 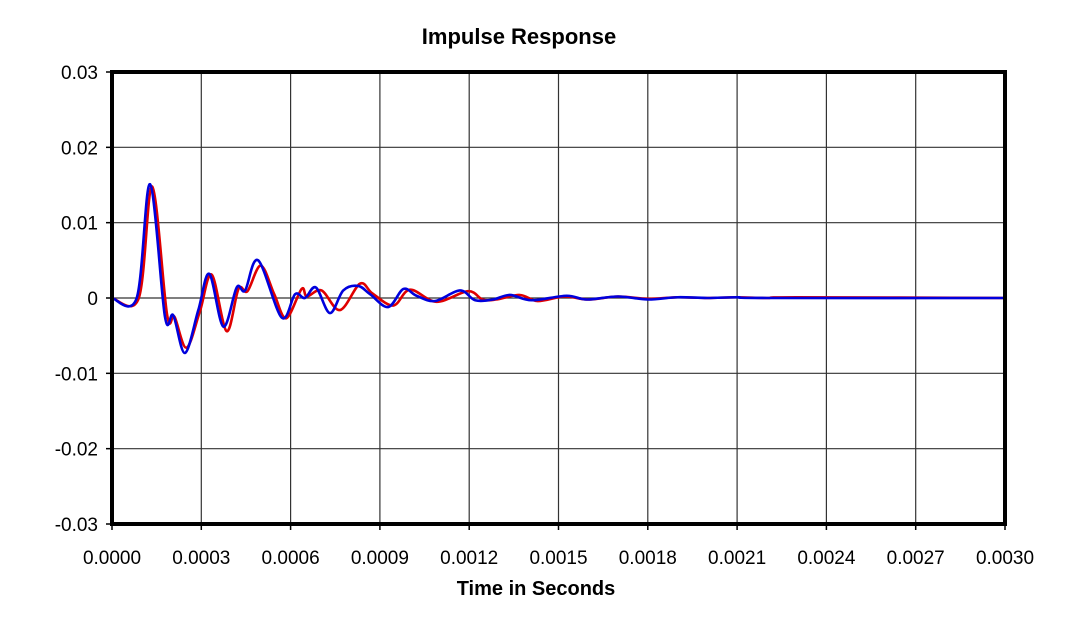 What do you see at coordinates (76, 374) in the screenshot?
I see `y-tick-label: -0.01` at bounding box center [76, 374].